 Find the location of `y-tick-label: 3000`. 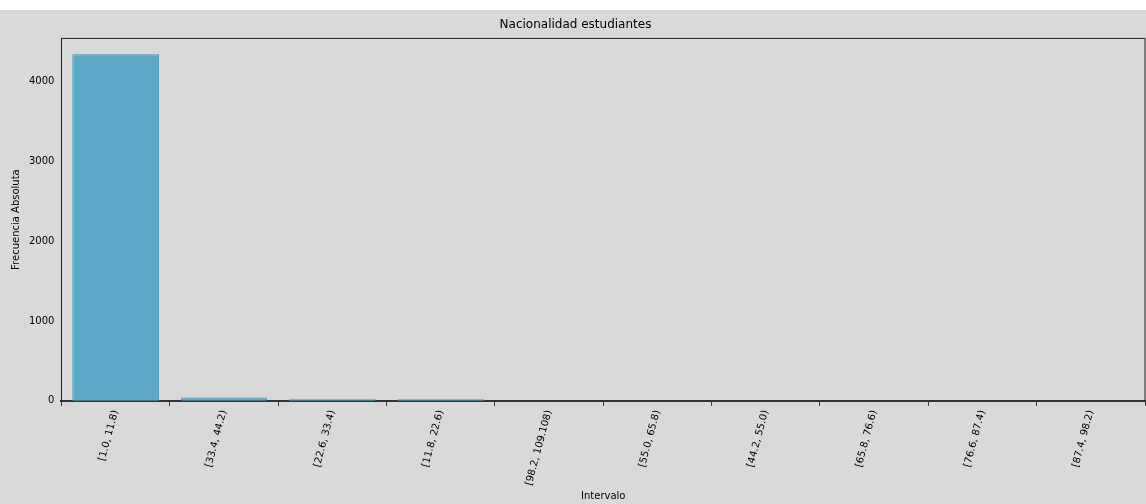

y-tick-label: 3000 is located at coordinates (42, 160).